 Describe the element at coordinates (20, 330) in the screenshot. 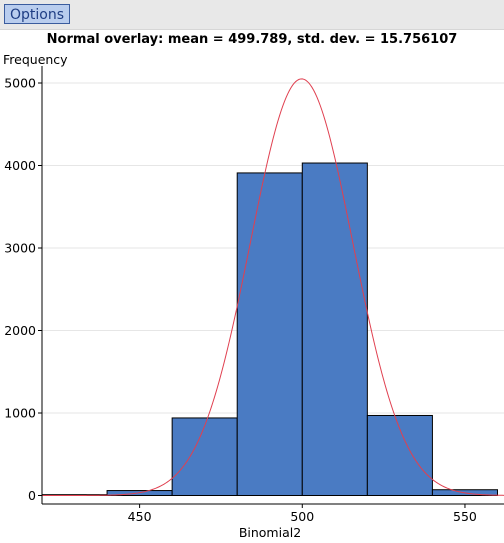

I see `y-tick-label: 2000` at that location.